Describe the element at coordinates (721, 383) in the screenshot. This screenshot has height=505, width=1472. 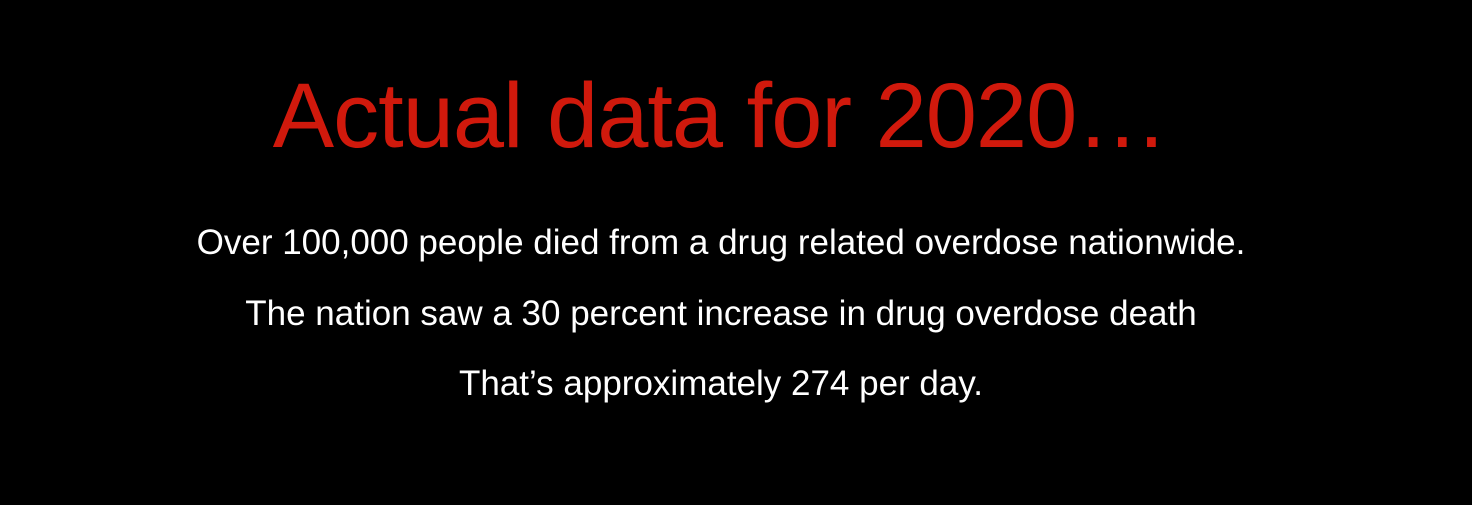
I see `statement-line-3: That’s approximately 274 per day.` at that location.